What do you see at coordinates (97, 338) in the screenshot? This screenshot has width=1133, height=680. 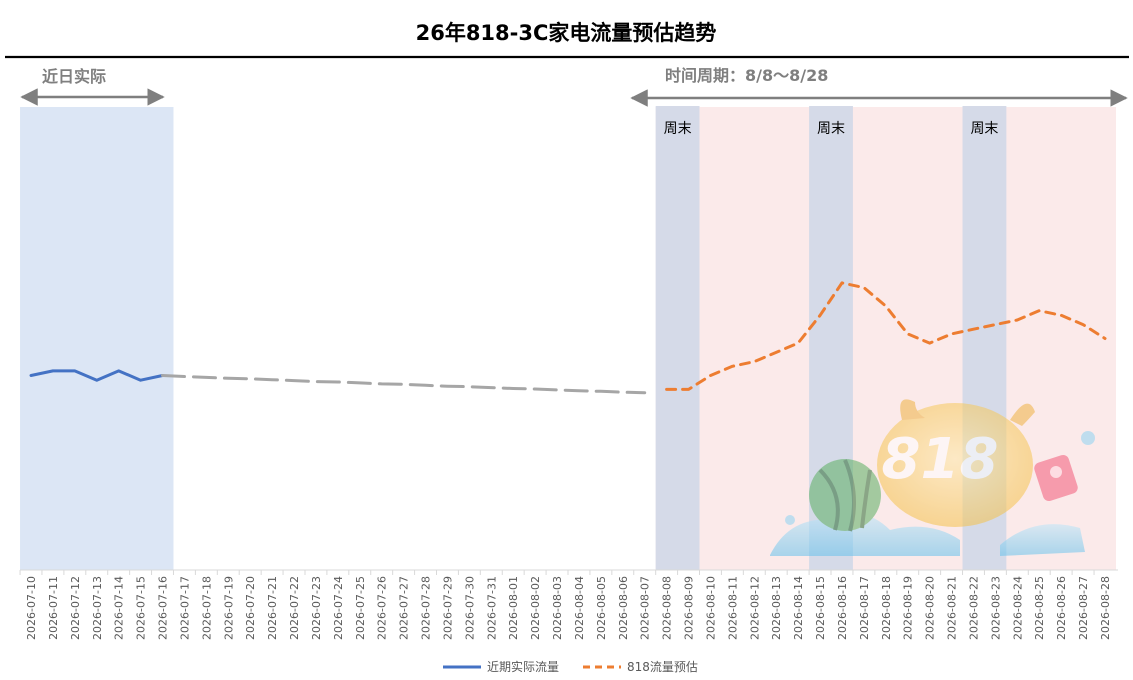 I see `recent-period-region` at bounding box center [97, 338].